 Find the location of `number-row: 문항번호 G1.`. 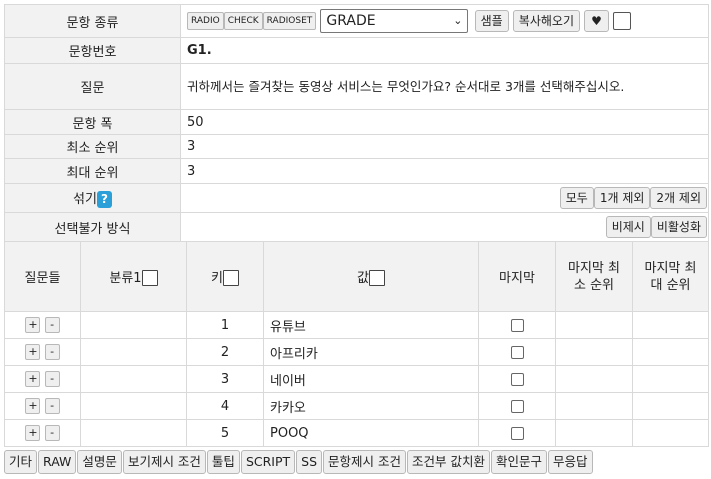

number-row: 문항번호 G1. is located at coordinates (356, 50).